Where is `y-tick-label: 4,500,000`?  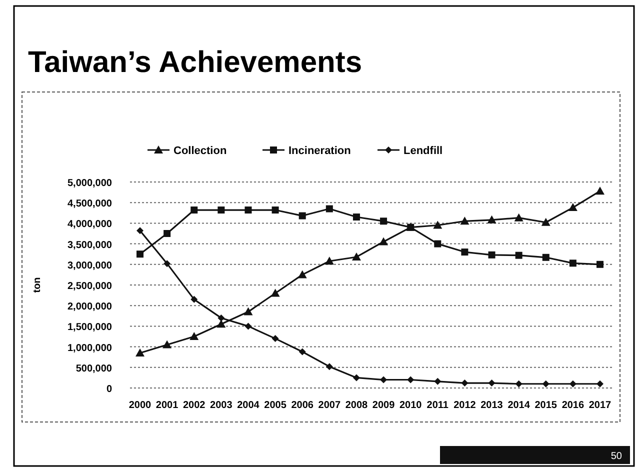
y-tick-label: 4,500,000 is located at coordinates (90, 204).